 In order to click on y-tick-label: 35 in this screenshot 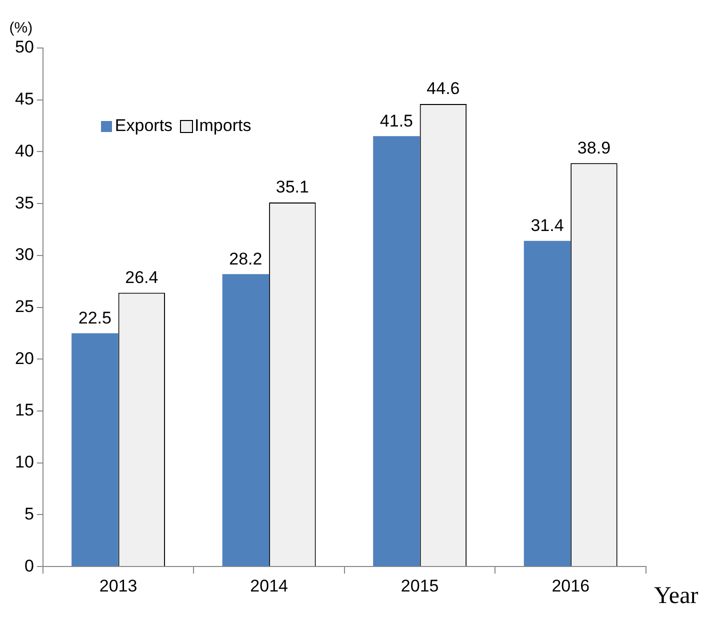, I will do `click(24, 202)`.